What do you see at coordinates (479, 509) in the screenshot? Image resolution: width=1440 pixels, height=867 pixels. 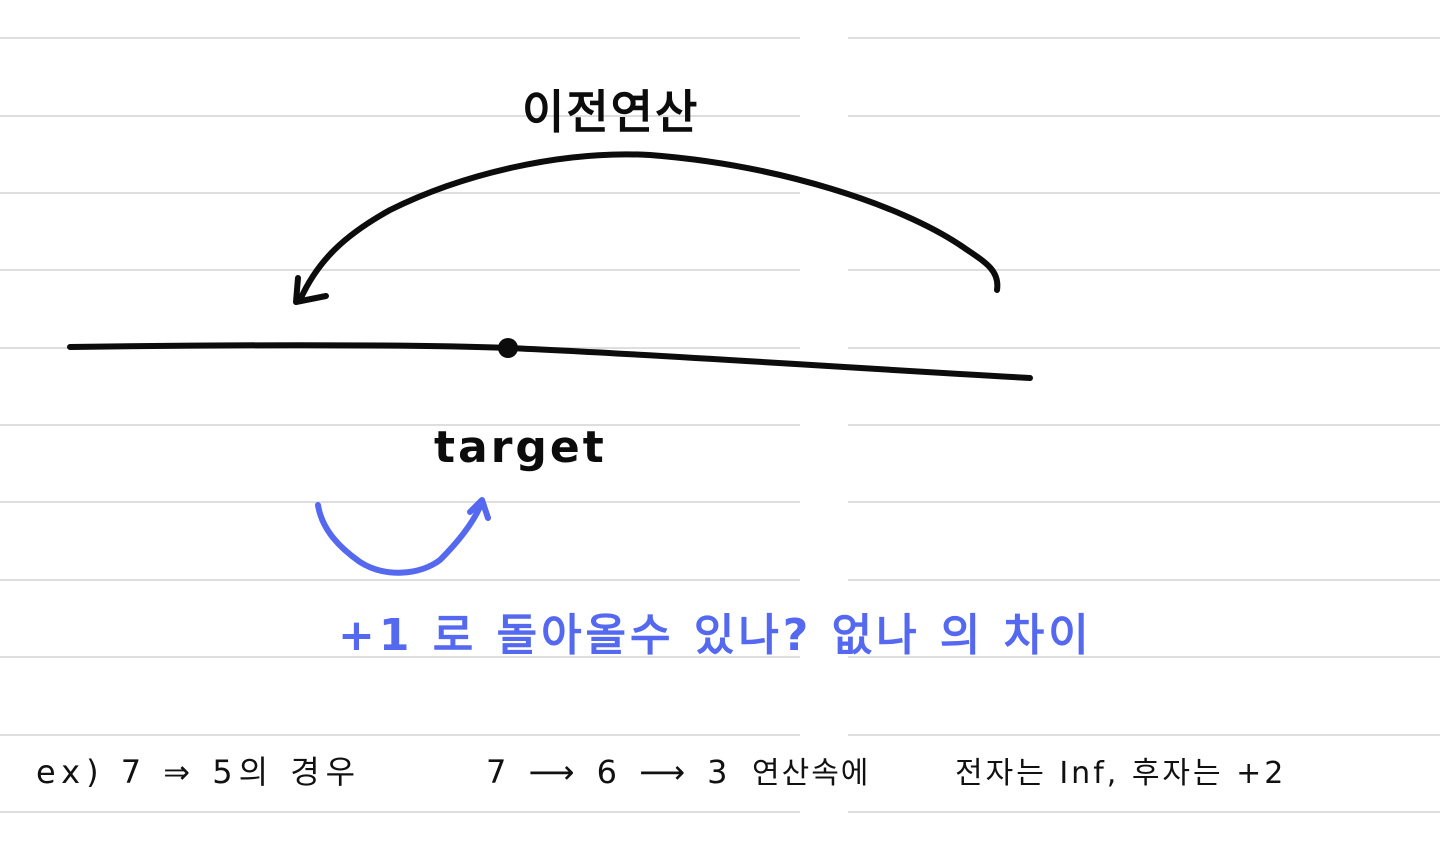 I see `plus-one-arrowhead` at bounding box center [479, 509].